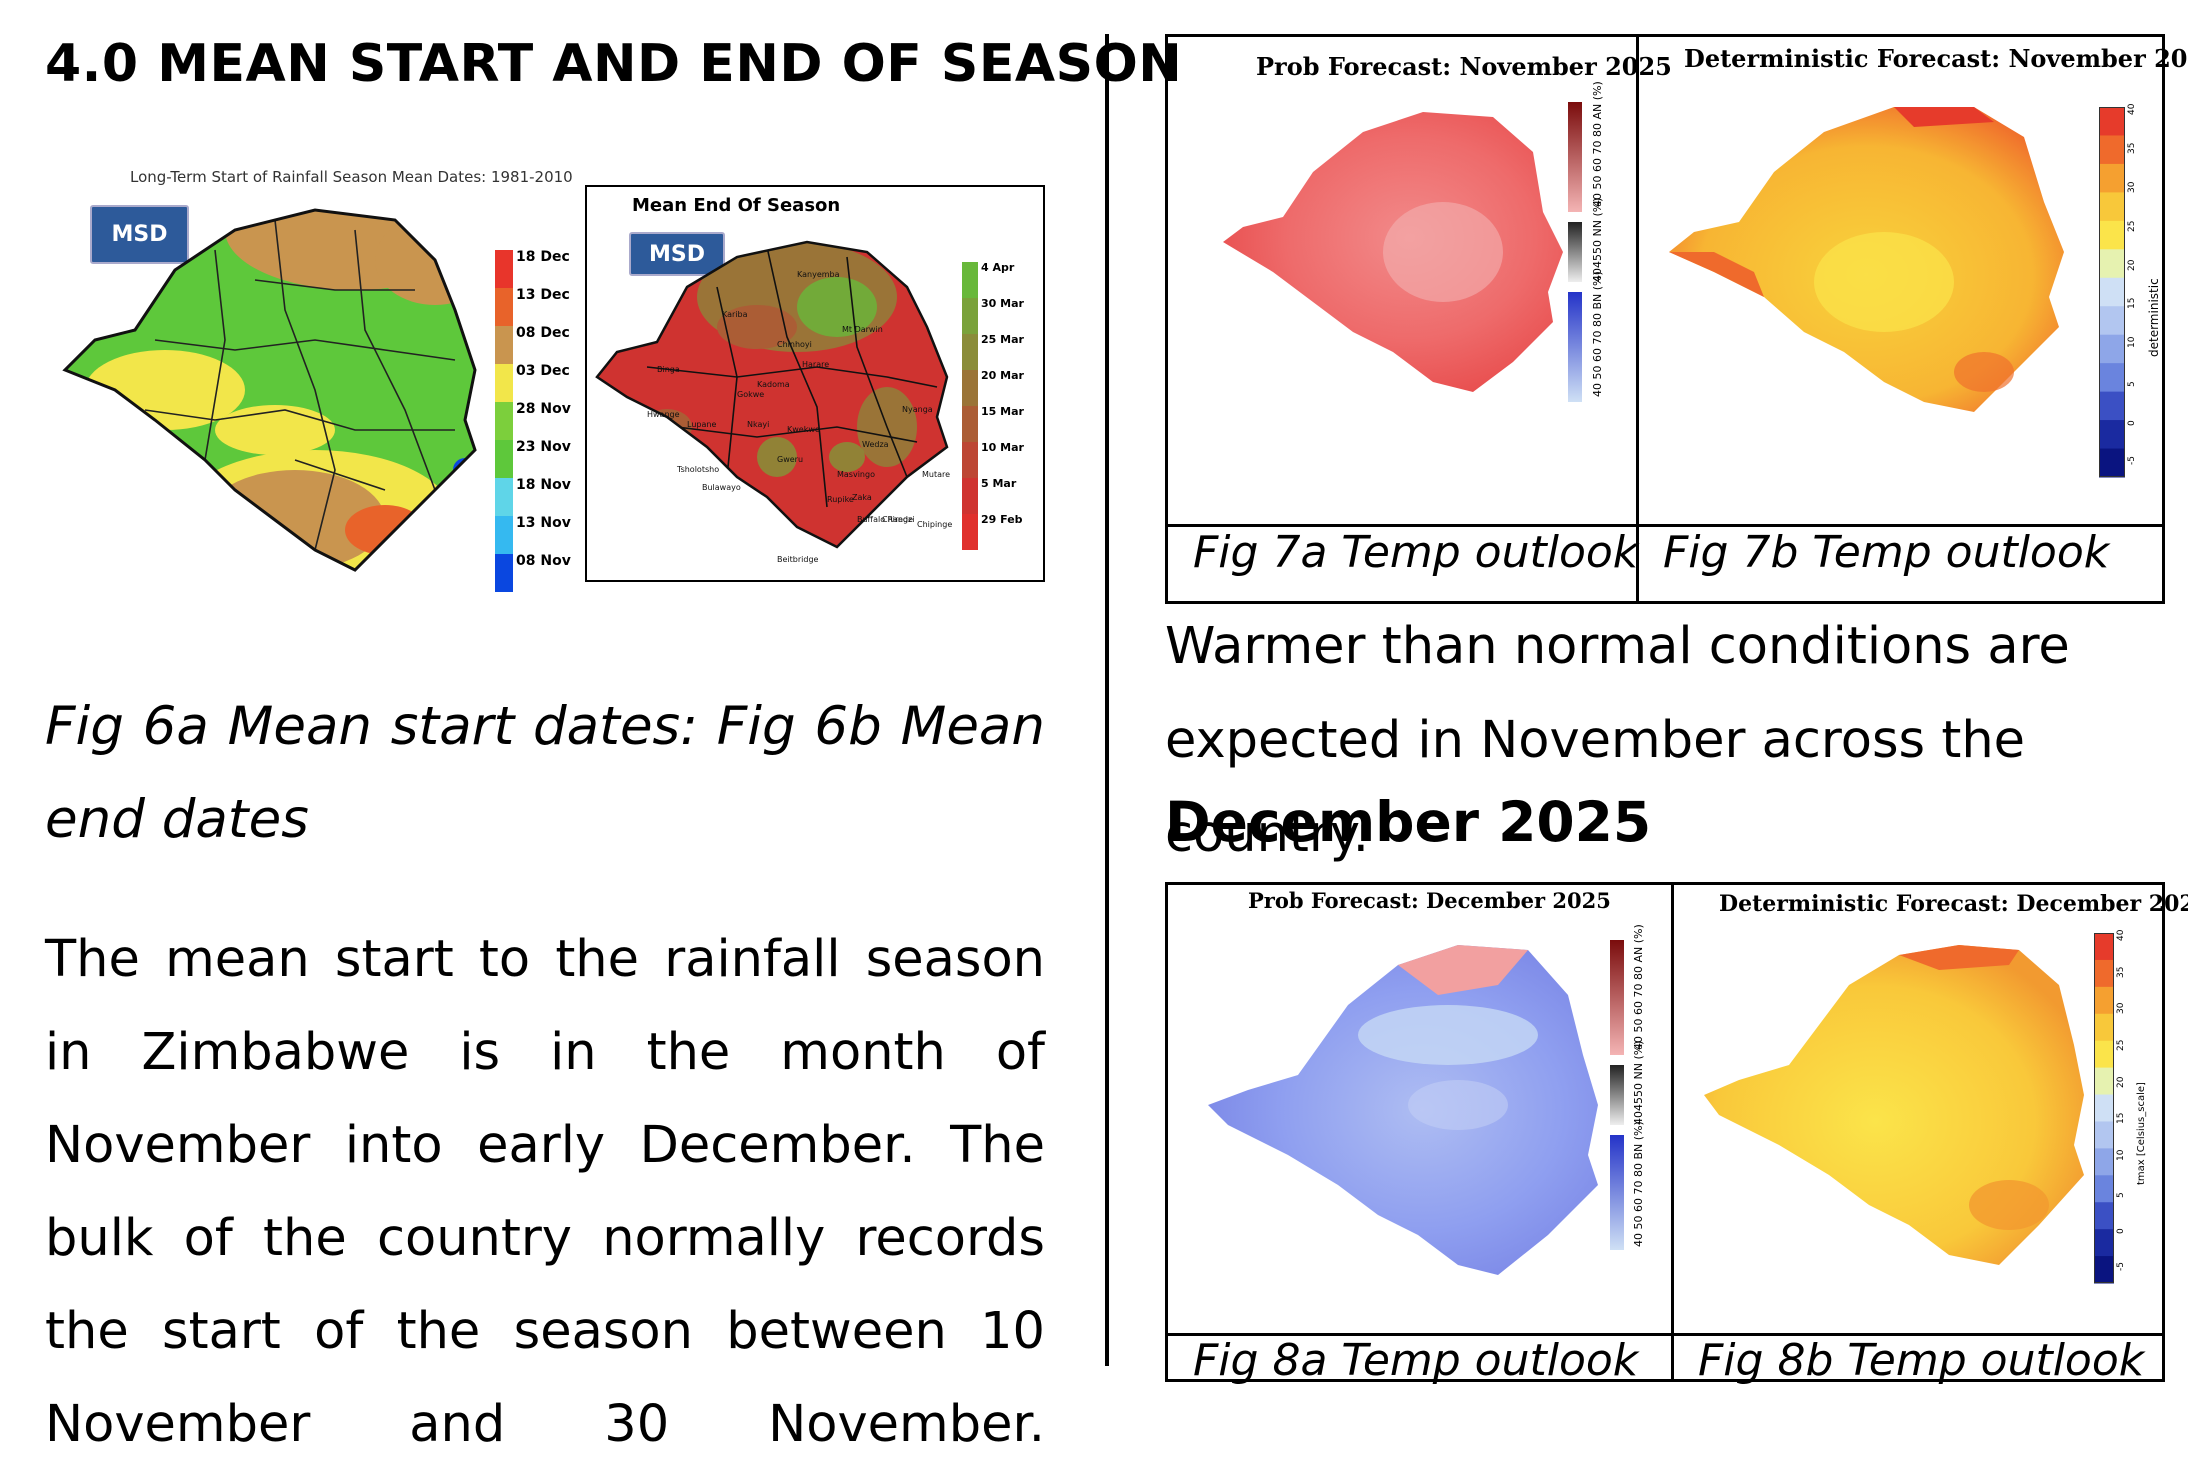 Image resolution: width=2188 pixels, height=1471 pixels. Describe the element at coordinates (898, 519) in the screenshot. I see `fig6b-place-label: Chiredzi` at that location.